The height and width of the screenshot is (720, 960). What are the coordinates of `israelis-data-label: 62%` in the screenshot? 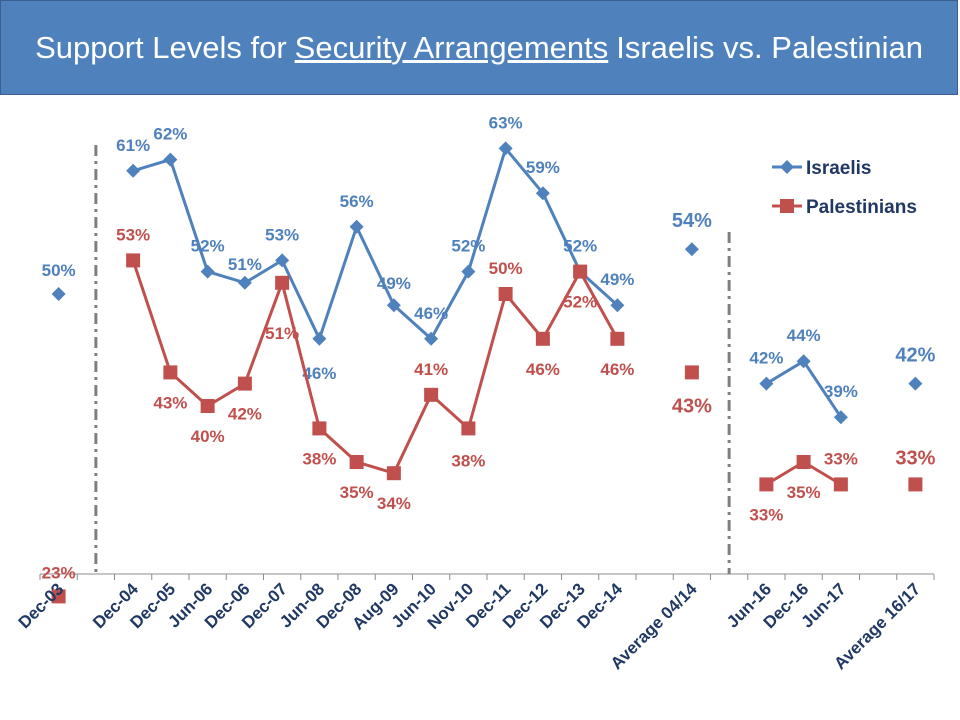 It's located at (170, 134).